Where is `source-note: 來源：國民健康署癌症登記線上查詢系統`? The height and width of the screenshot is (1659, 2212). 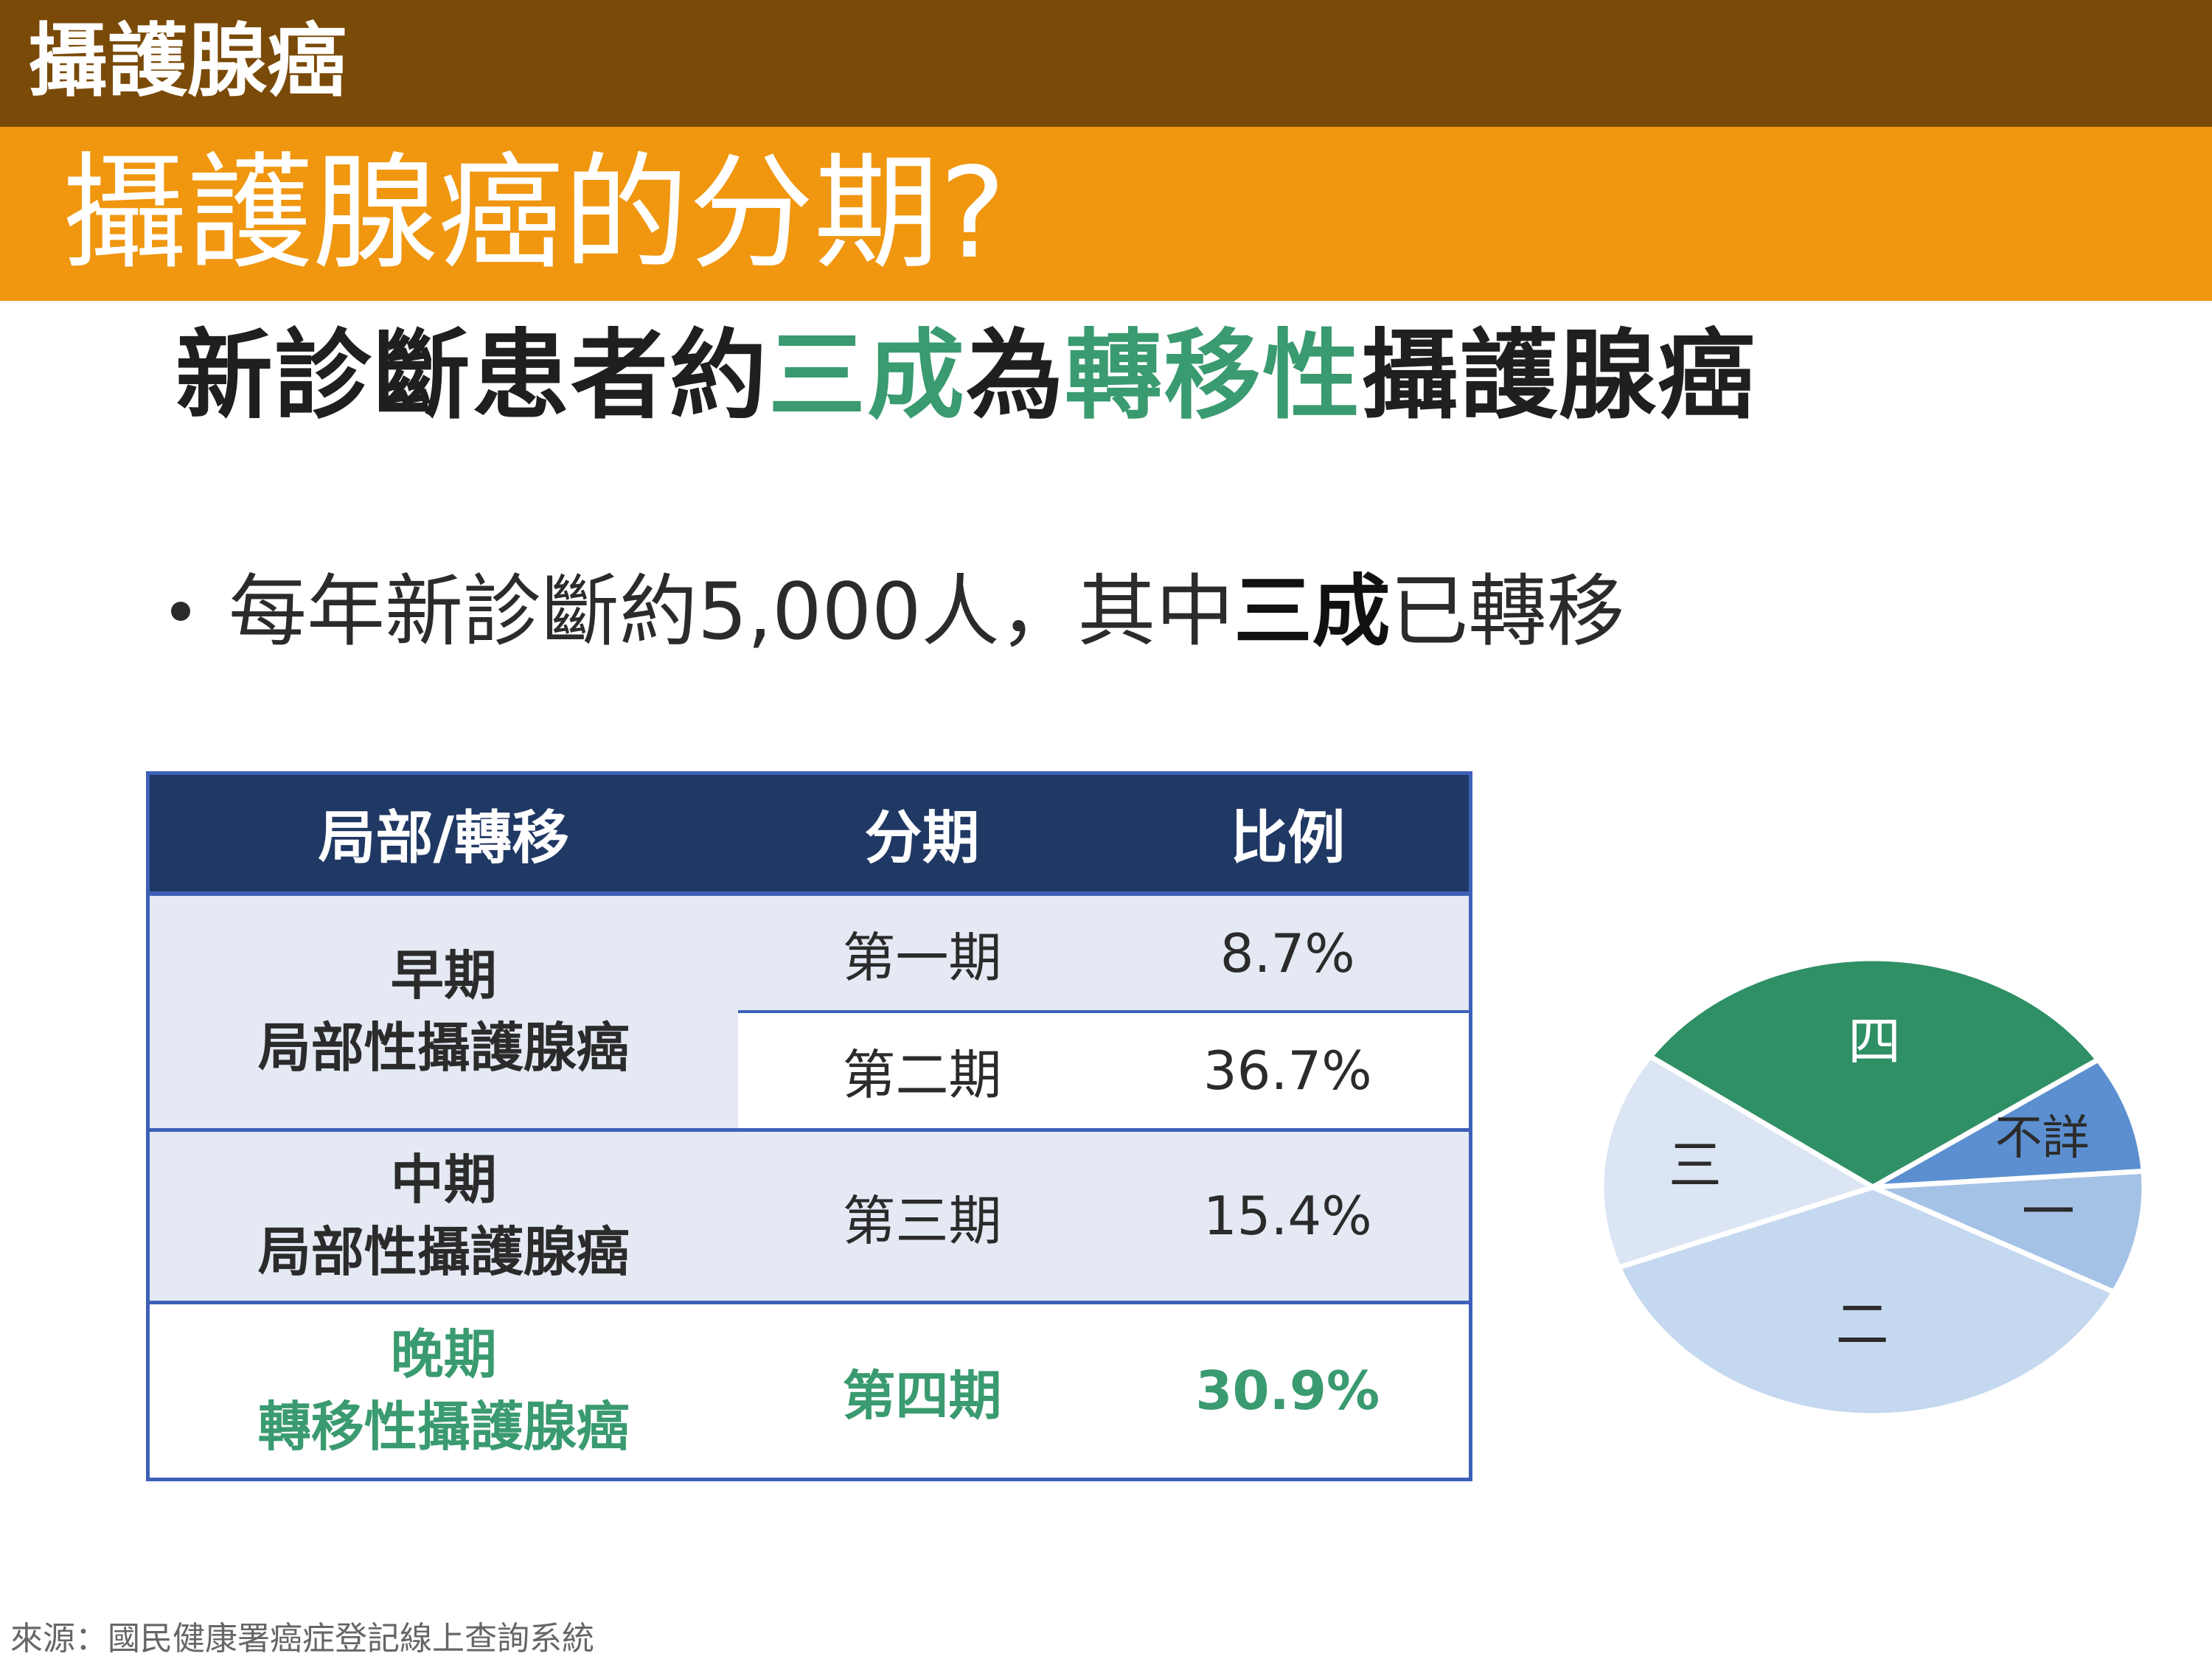 source-note: 來源：國民健康署癌症登記線上查詢系統 is located at coordinates (302, 1639).